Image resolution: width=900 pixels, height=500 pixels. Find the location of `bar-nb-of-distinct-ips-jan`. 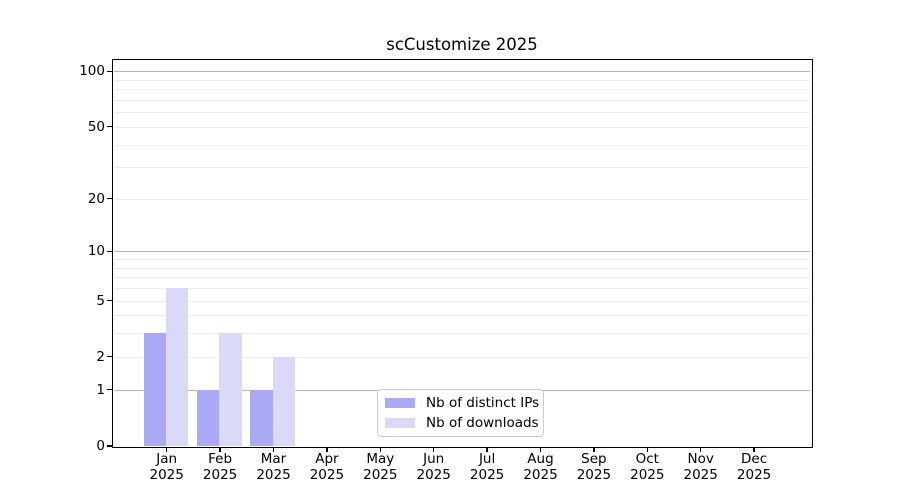

bar-nb-of-distinct-ips-jan is located at coordinates (154, 389).